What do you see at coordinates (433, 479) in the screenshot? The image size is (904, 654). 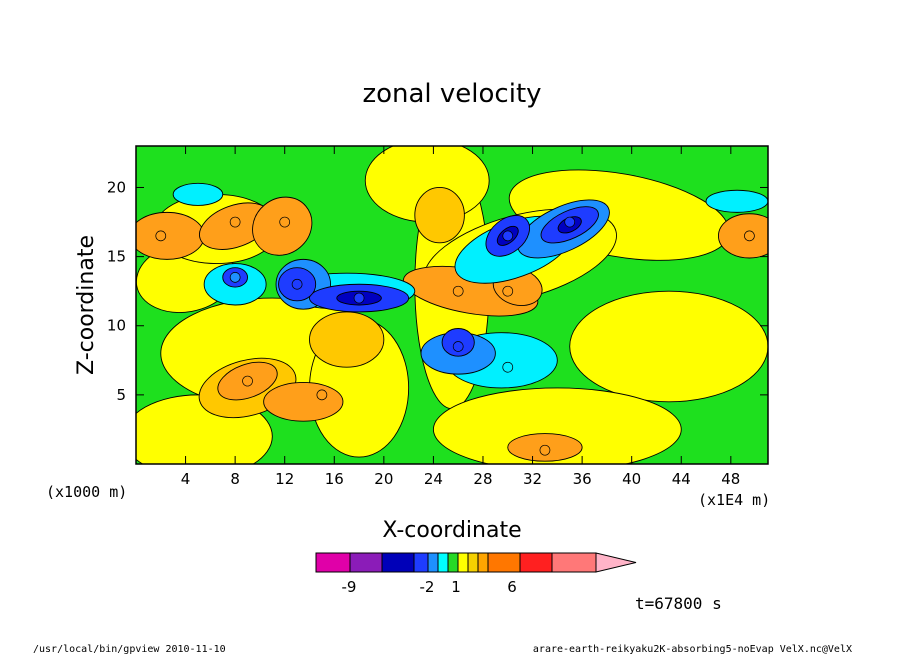 I see `x-tick-label: 24` at bounding box center [433, 479].